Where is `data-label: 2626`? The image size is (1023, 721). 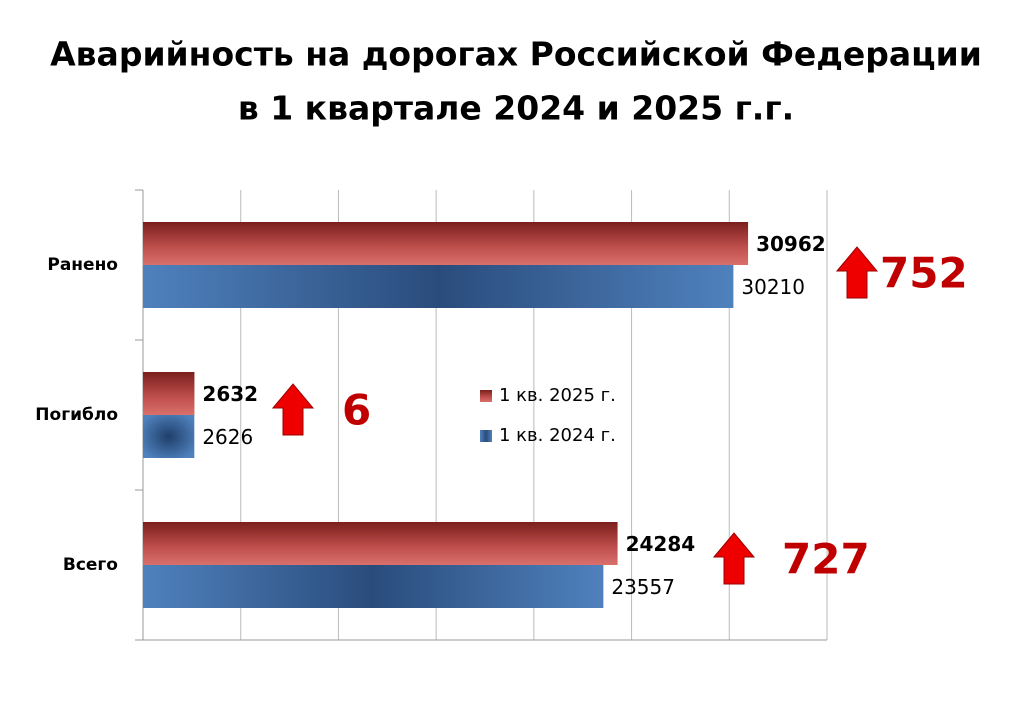 data-label: 2626 is located at coordinates (227, 437).